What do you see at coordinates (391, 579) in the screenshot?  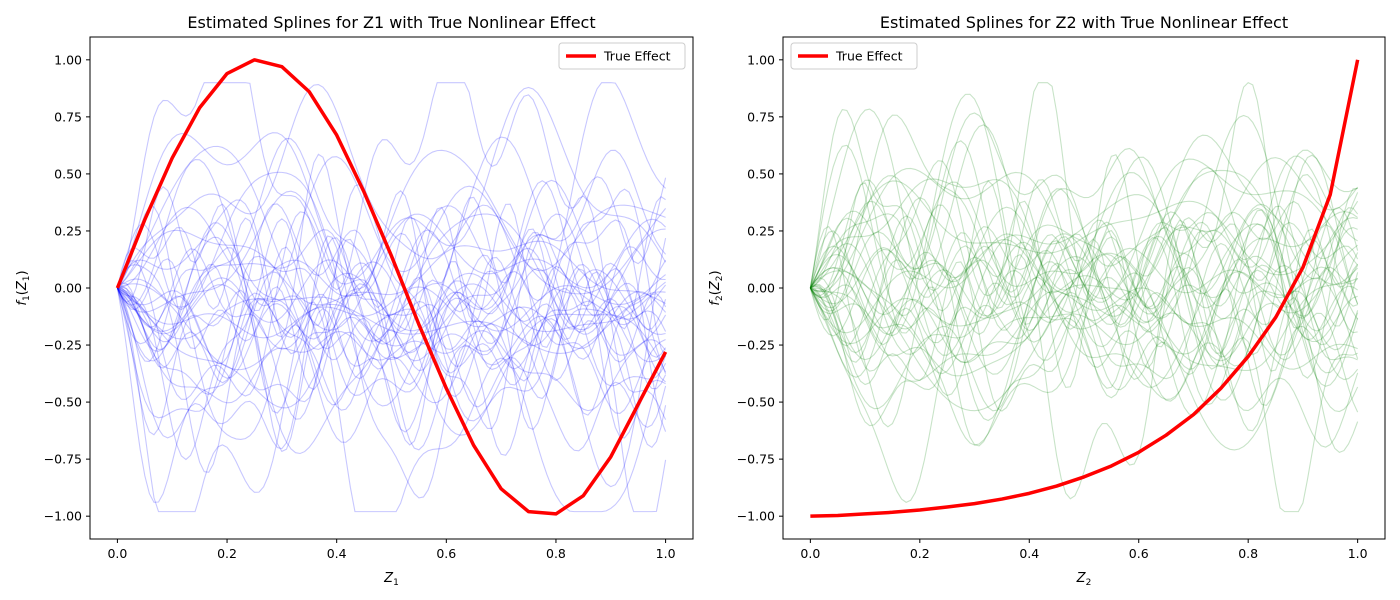 I see `x-axis-label: Z1` at bounding box center [391, 579].